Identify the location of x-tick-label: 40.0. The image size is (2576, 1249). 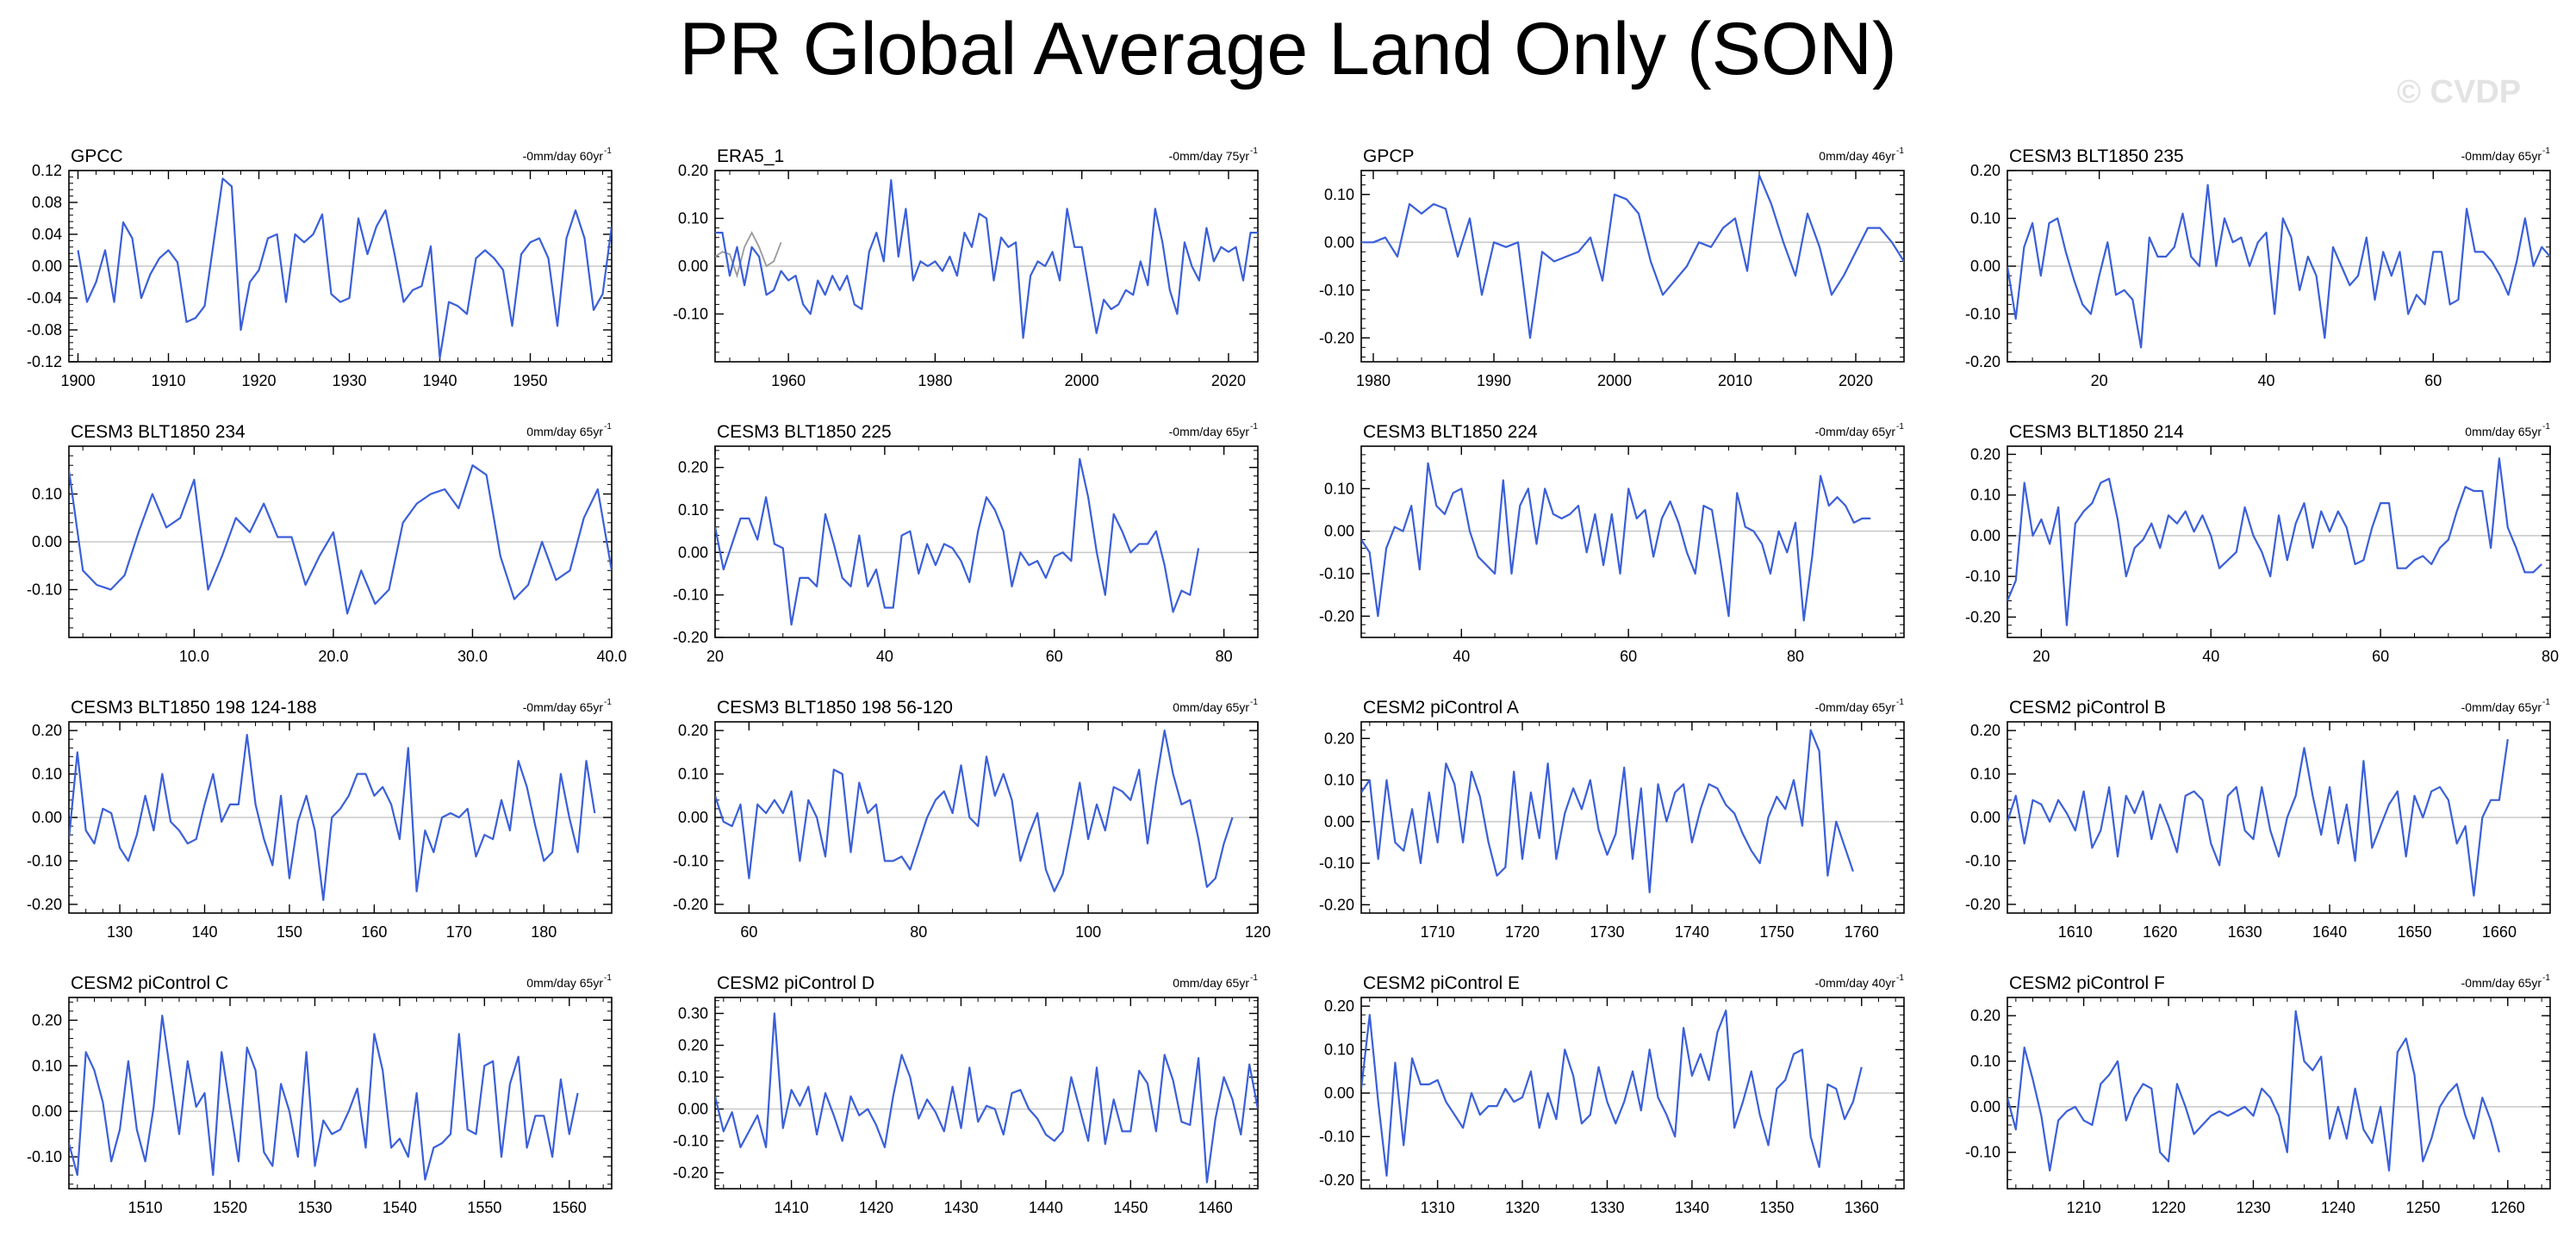
(611, 657).